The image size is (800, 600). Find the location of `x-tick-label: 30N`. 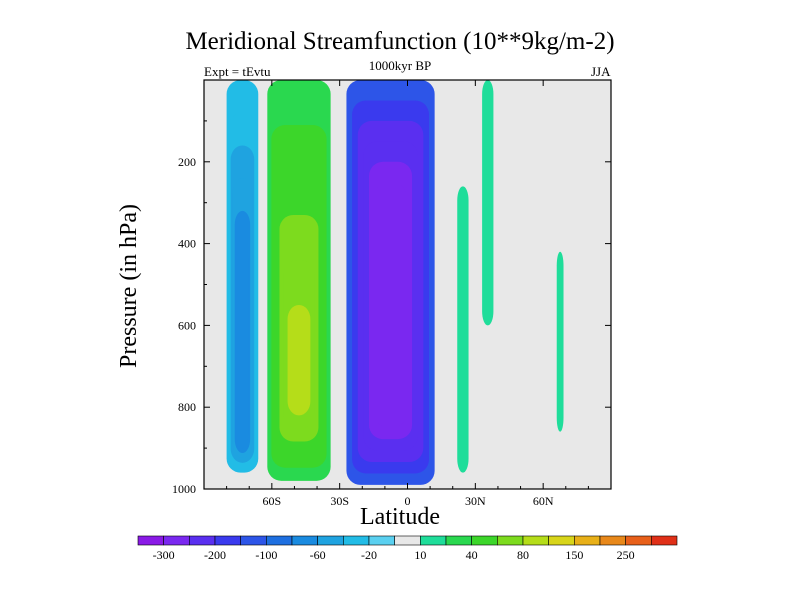

x-tick-label: 30N is located at coordinates (475, 501).